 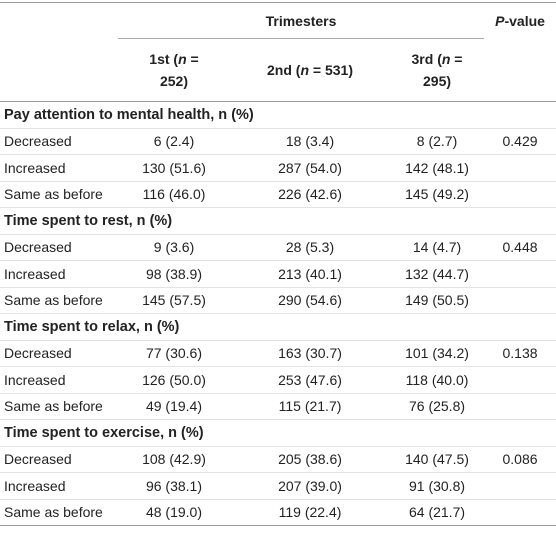 What do you see at coordinates (310, 194) in the screenshot?
I see `cell-value: 226 (42.6)` at bounding box center [310, 194].